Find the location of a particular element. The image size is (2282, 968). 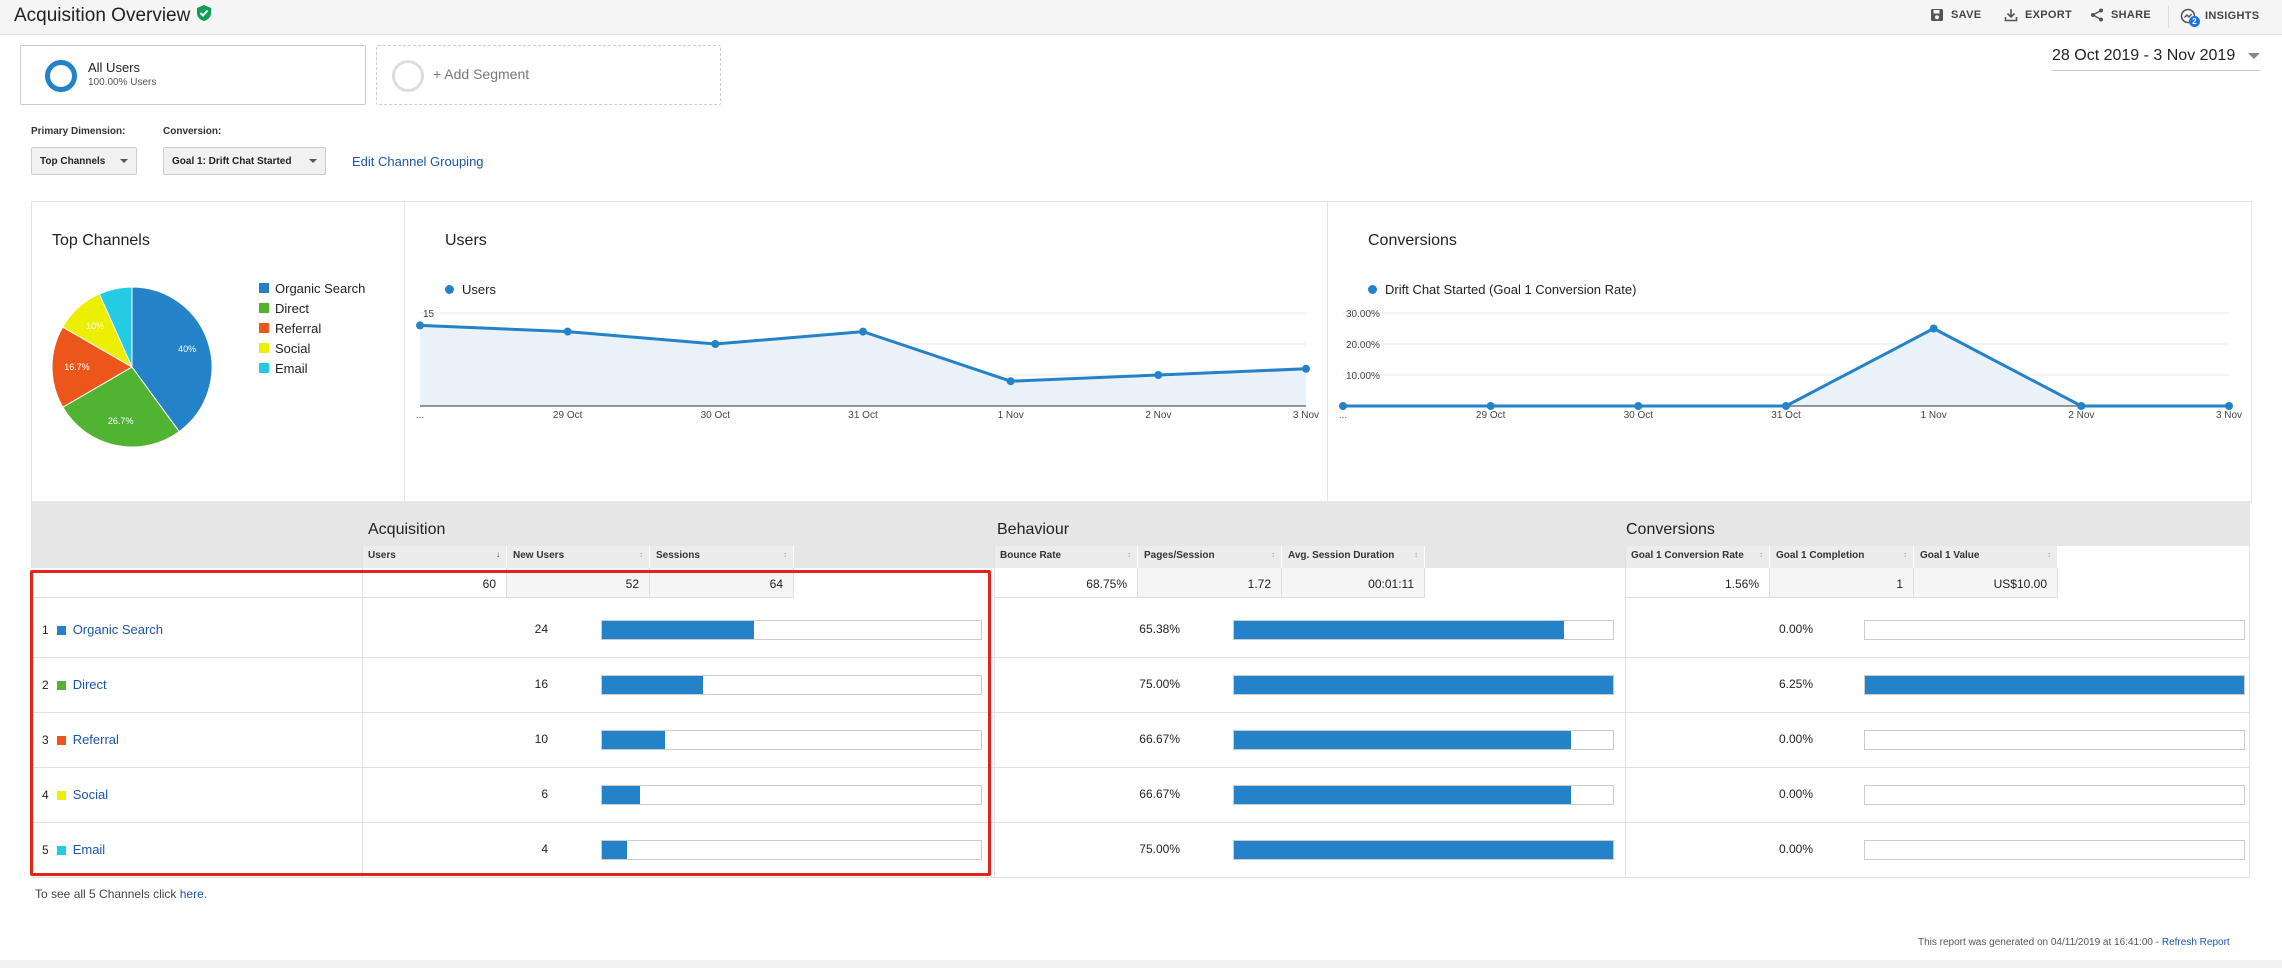

col-header-users: Users ↓ is located at coordinates (434, 557).